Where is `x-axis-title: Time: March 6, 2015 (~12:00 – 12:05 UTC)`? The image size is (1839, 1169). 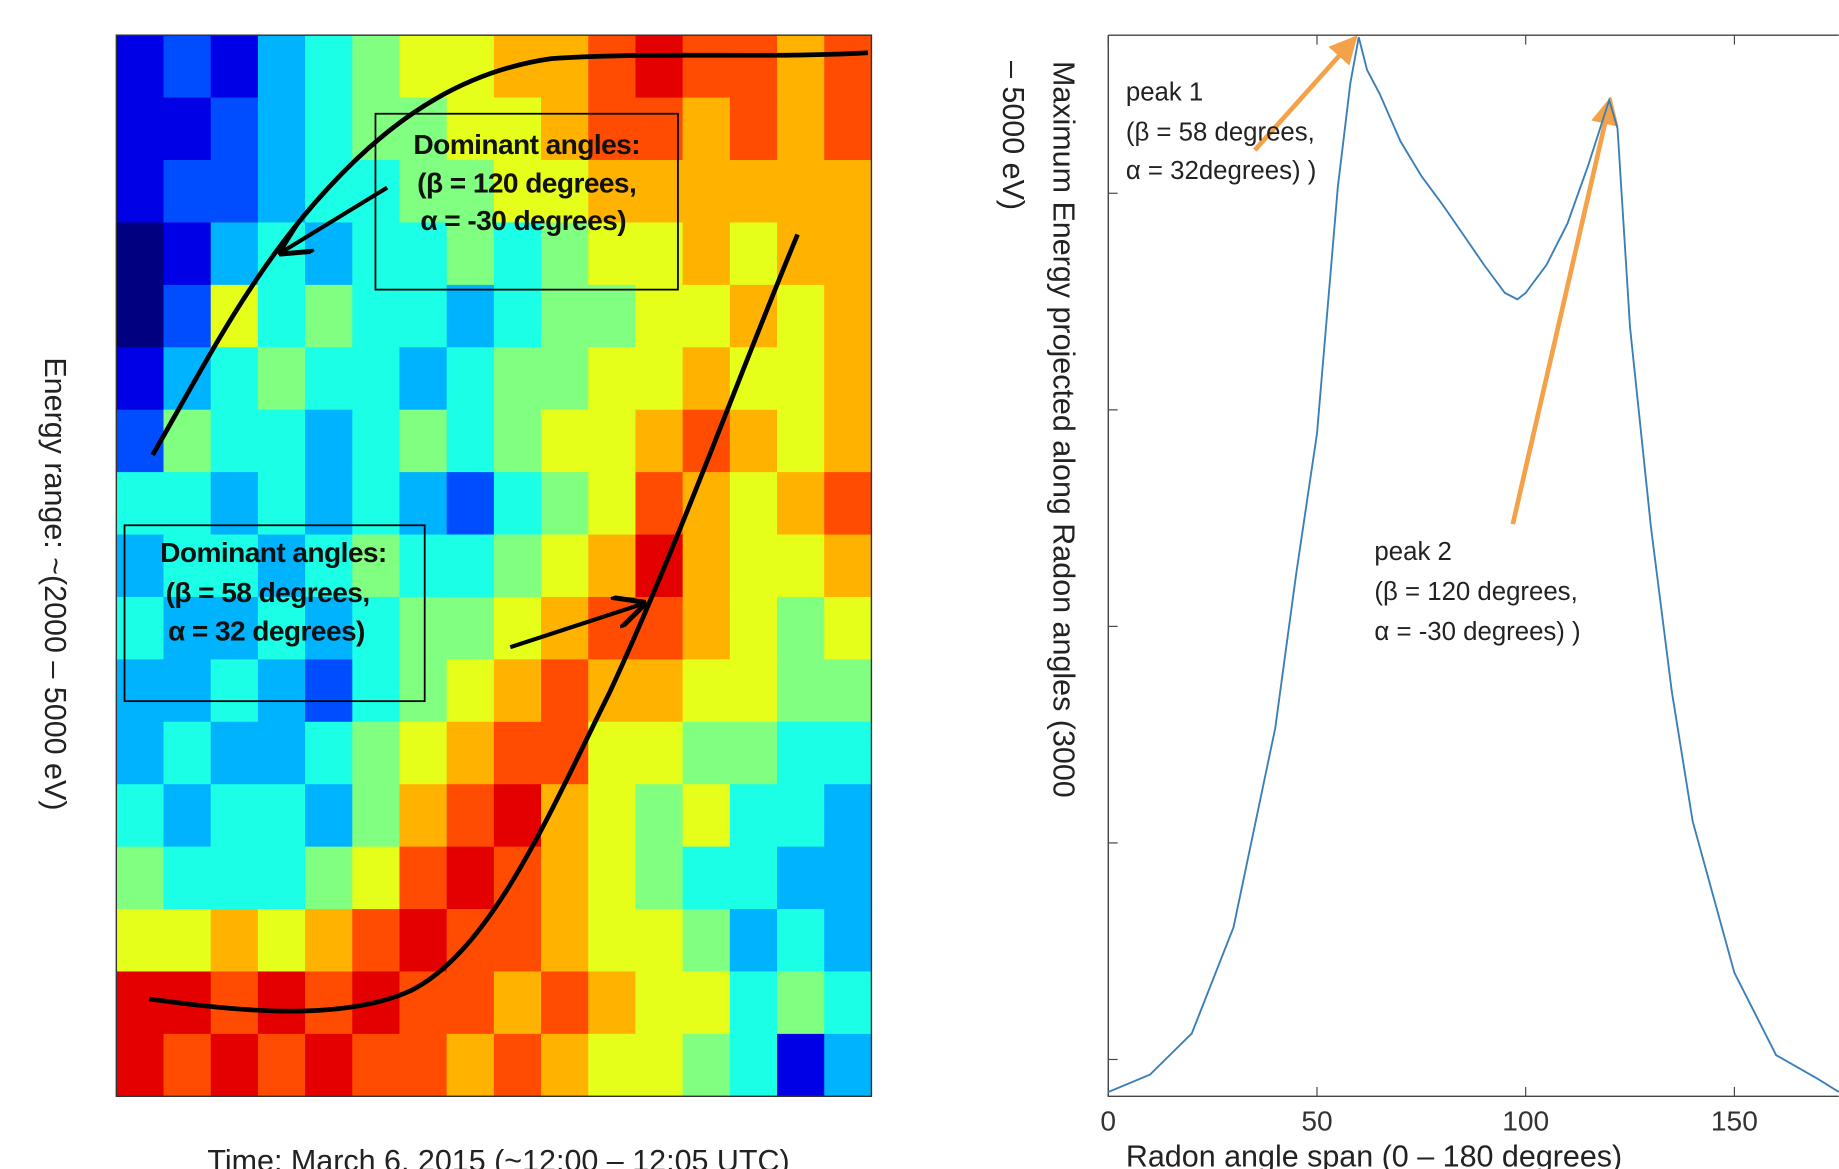
x-axis-title: Time: March 6, 2015 (~12:00 – 12:05 UTC) is located at coordinates (498, 1156).